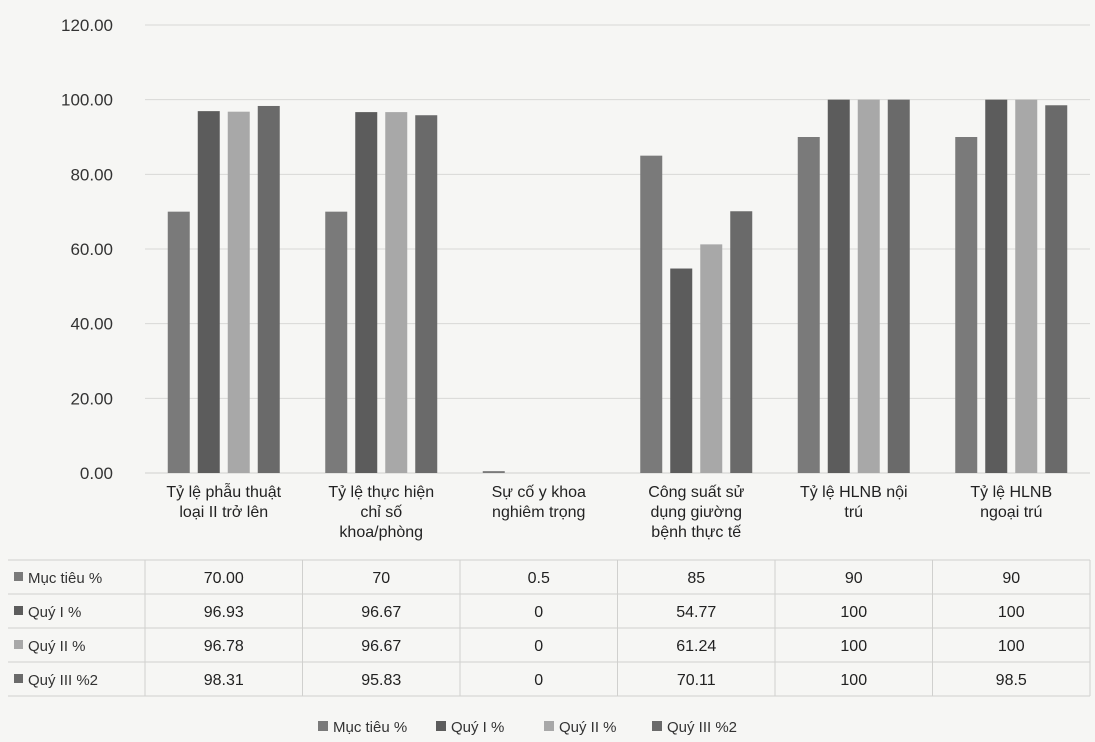 The height and width of the screenshot is (742, 1095). What do you see at coordinates (96, 473) in the screenshot?
I see `y-tick-label: 0.00` at bounding box center [96, 473].